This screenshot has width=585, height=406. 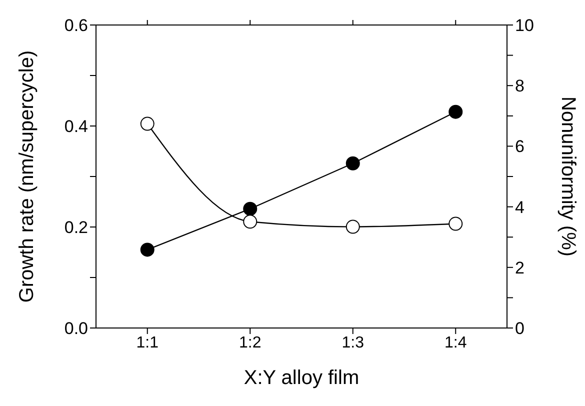 I want to click on x-tick-label: 1:3, so click(x=353, y=343).